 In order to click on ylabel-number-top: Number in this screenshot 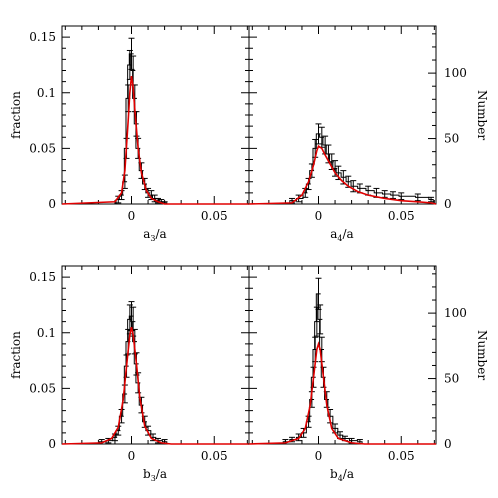, I will do `click(482, 115)`.